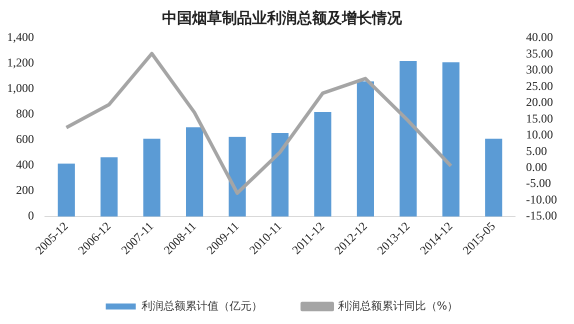  I want to click on y-tick-label: 400, so click(25, 165).